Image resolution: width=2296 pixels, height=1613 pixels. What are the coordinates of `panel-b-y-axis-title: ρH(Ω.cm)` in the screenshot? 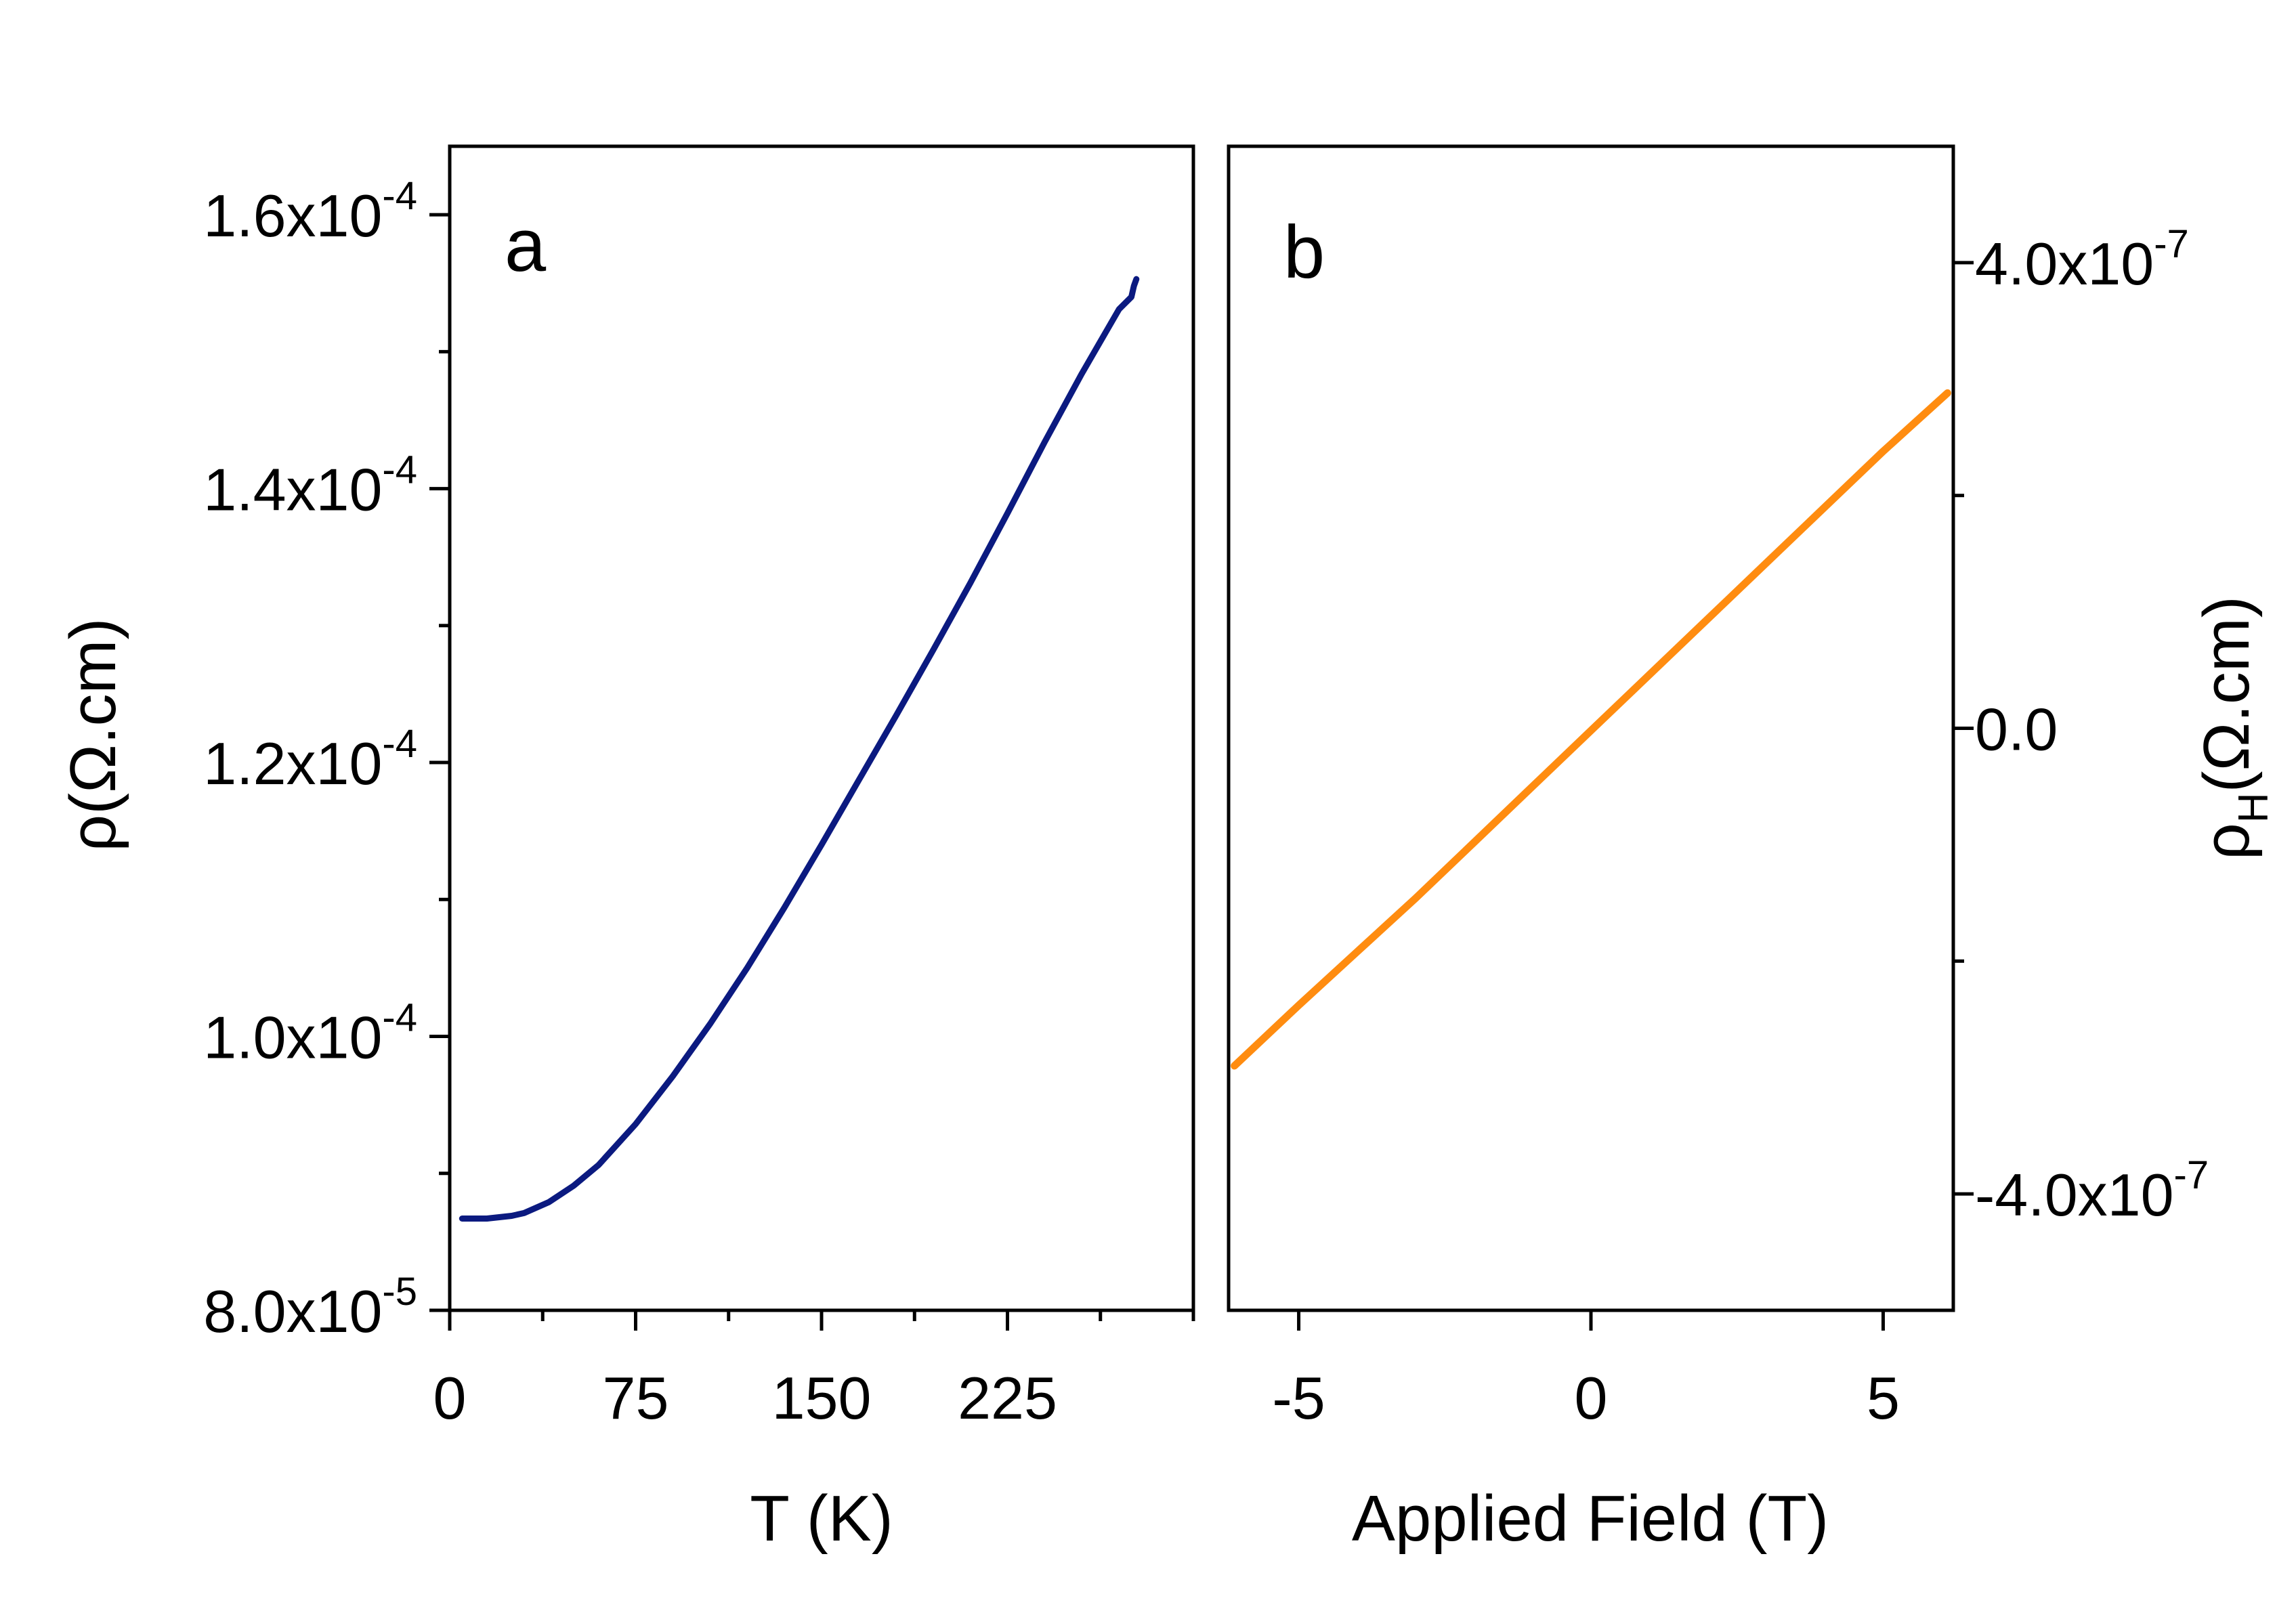 It's located at (2233, 728).